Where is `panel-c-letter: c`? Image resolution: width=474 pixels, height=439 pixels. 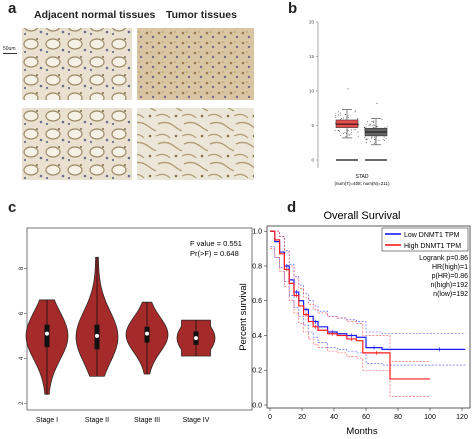
panel-c-letter: c is located at coordinates (12, 207).